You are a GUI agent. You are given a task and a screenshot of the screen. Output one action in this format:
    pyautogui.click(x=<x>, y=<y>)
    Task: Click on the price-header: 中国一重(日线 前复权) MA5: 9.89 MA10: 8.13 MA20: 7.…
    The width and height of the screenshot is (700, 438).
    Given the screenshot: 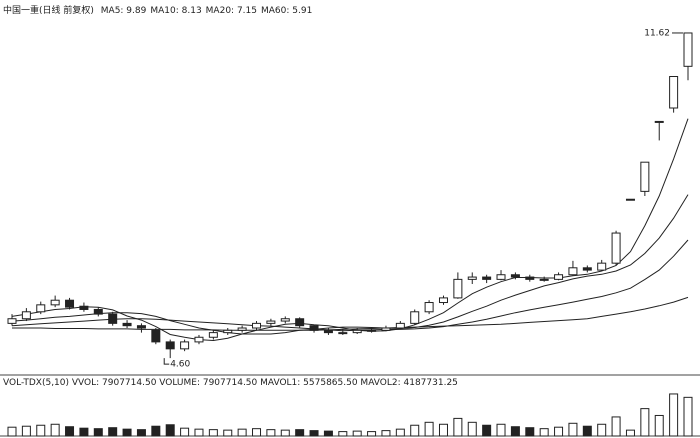 What is the action you would take?
    pyautogui.click(x=159, y=9)
    